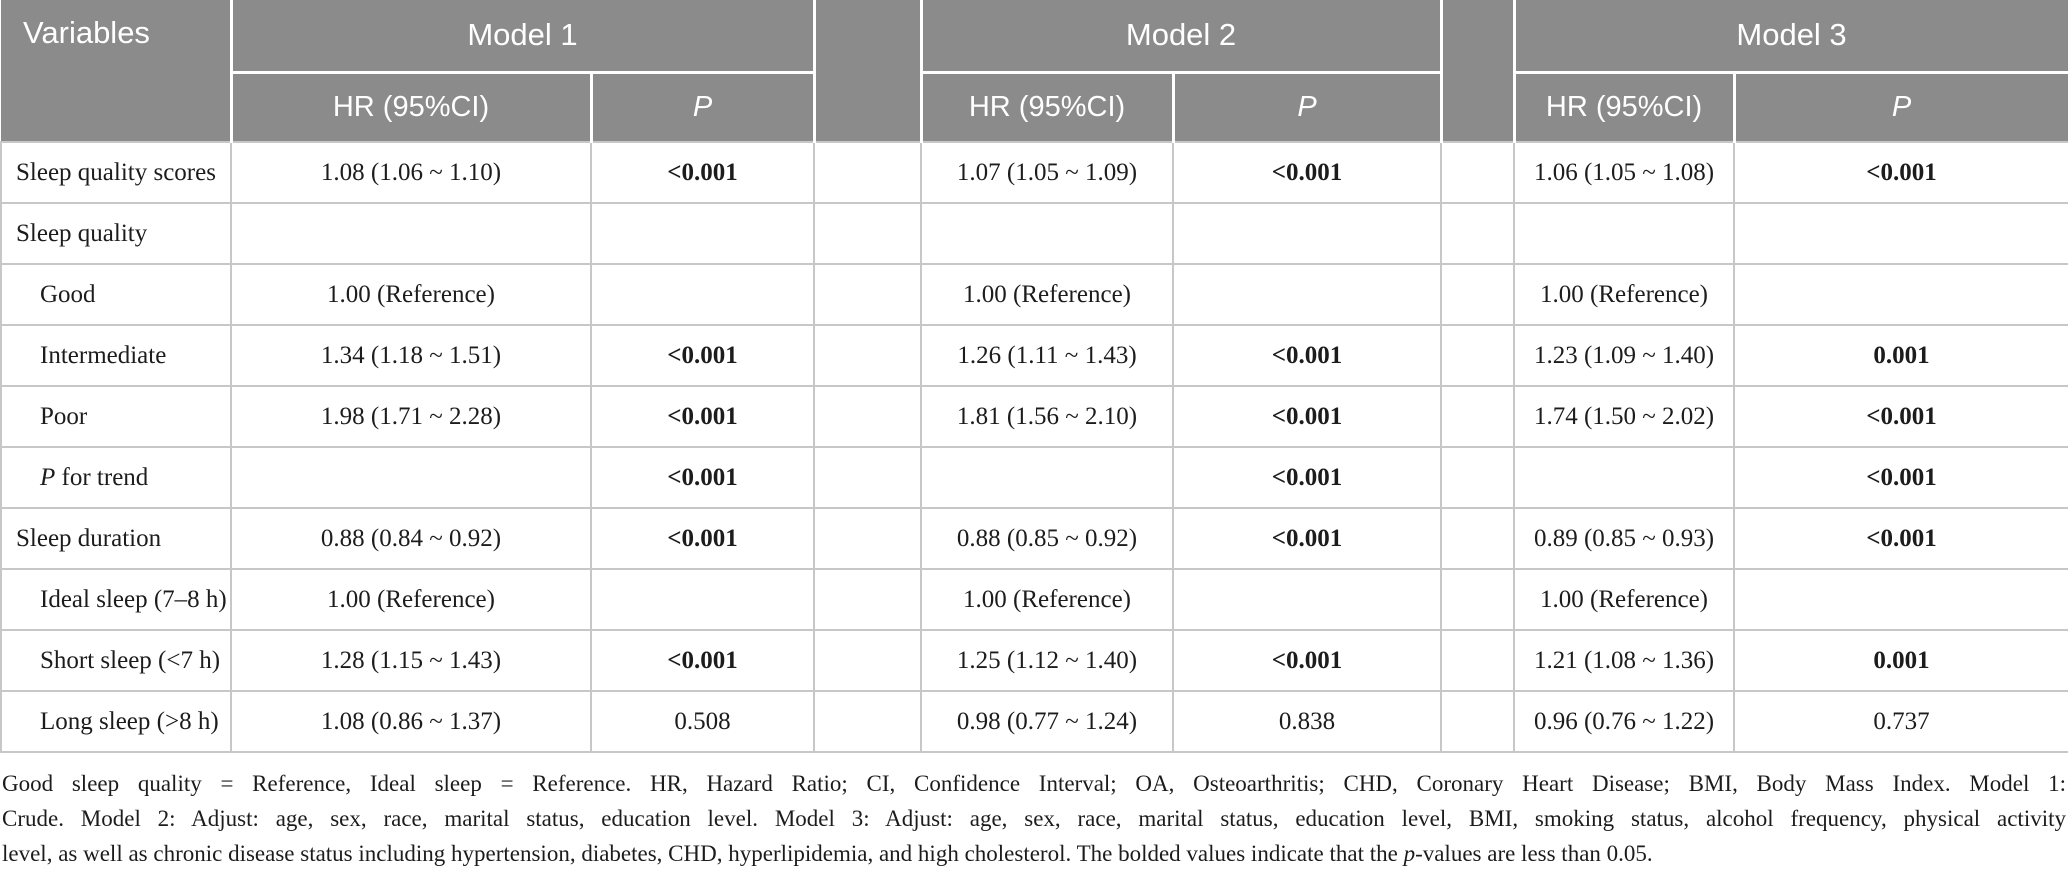 This screenshot has width=2068, height=882. Describe the element at coordinates (1624, 538) in the screenshot. I see `m3-hr-cell: 0.89 (0.85 ~ 0.93)` at that location.